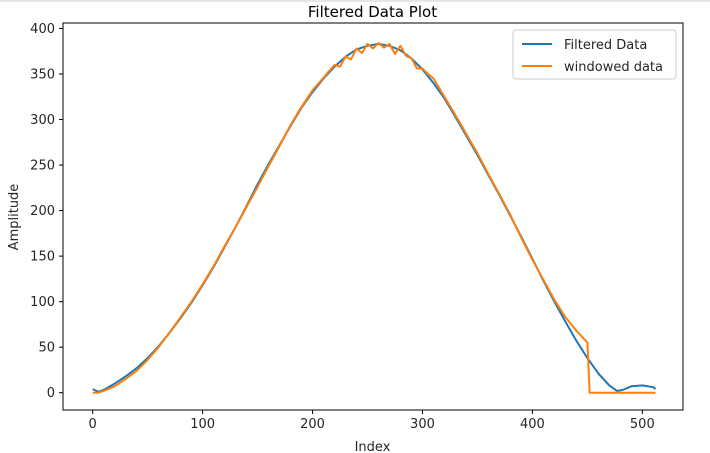 This screenshot has height=453, width=710. What do you see at coordinates (532, 424) in the screenshot?
I see `x-tick-label: 400` at bounding box center [532, 424].